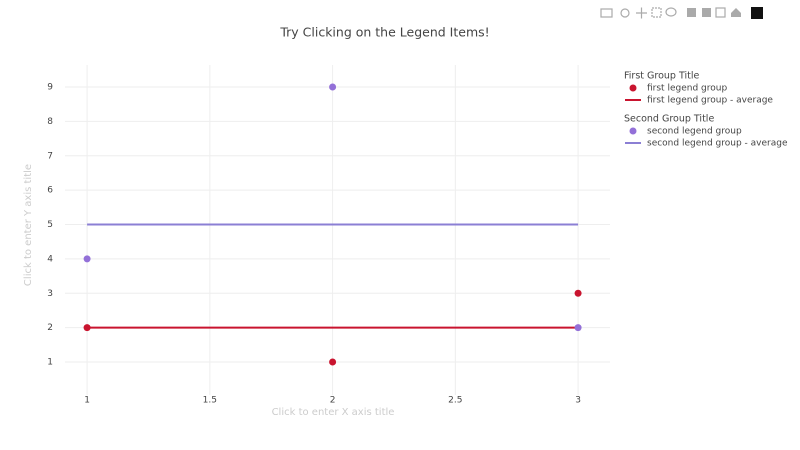 The height and width of the screenshot is (450, 800). Describe the element at coordinates (50, 156) in the screenshot. I see `y-tick-label: 7` at that location.